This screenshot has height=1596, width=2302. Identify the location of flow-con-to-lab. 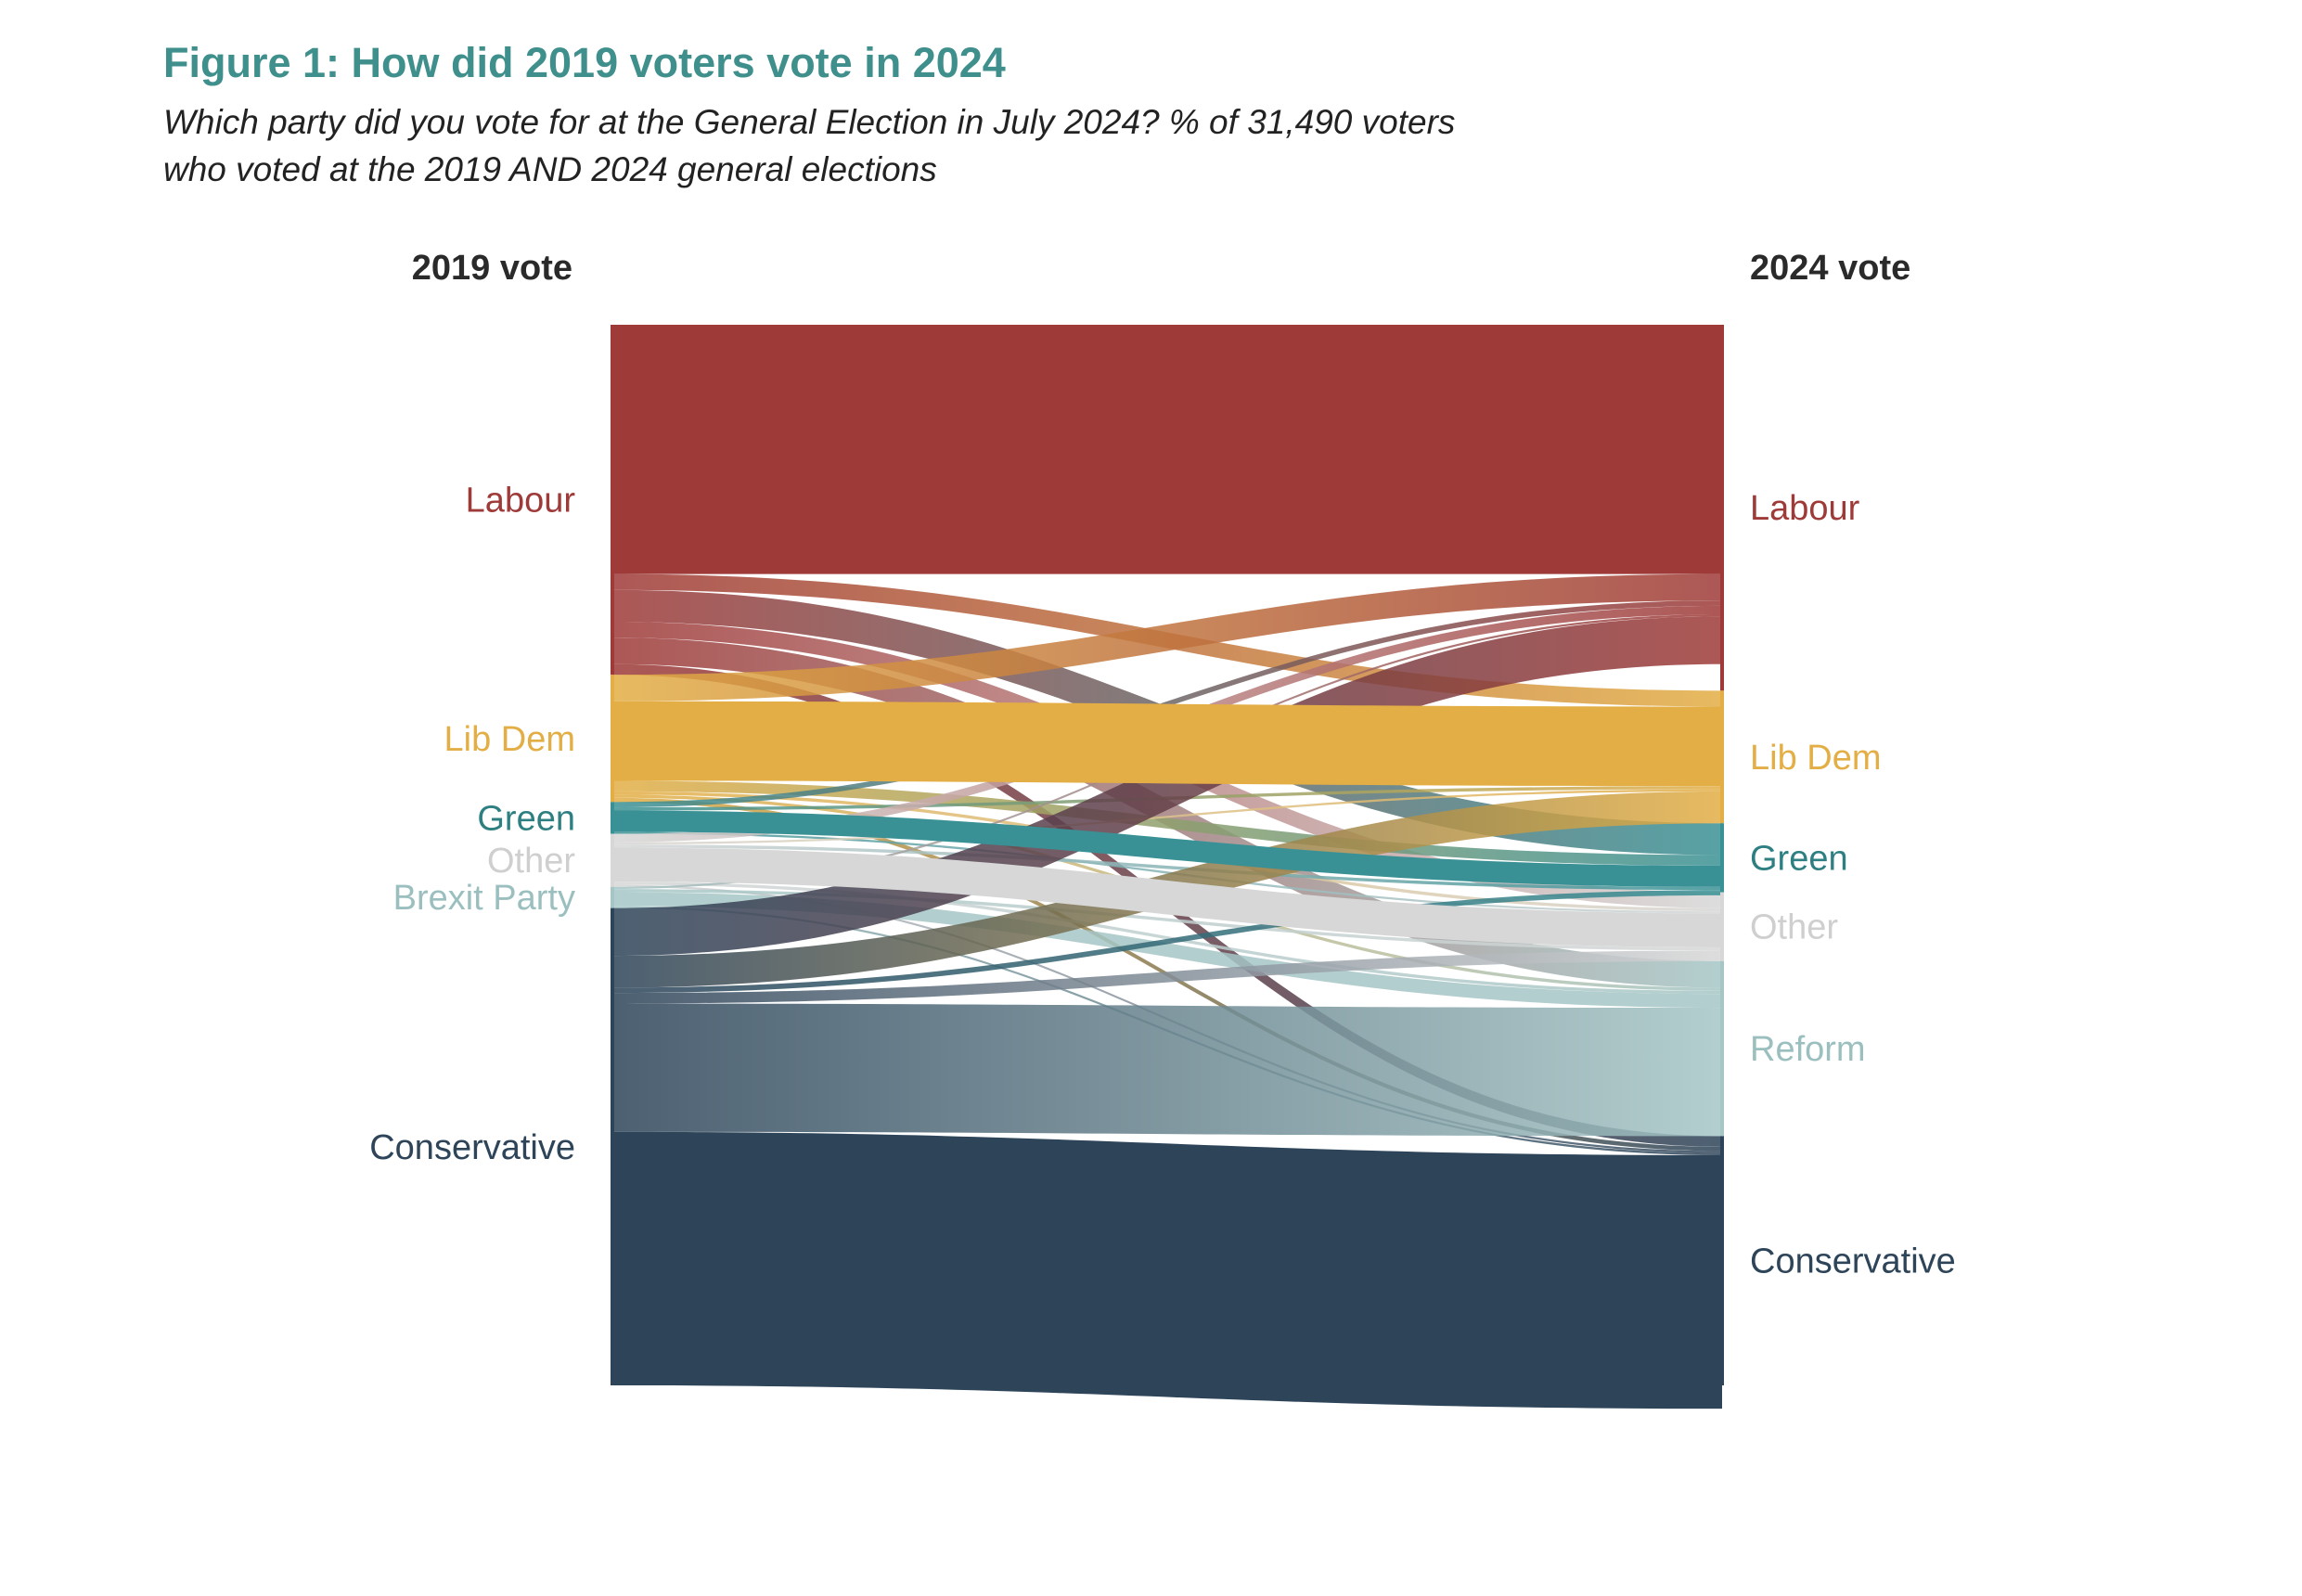
(1167, 787).